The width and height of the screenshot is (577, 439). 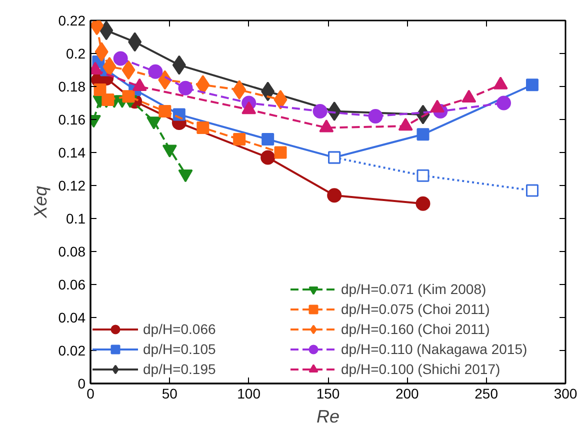 What do you see at coordinates (328, 416) in the screenshot?
I see `x-axis-title: Re` at bounding box center [328, 416].